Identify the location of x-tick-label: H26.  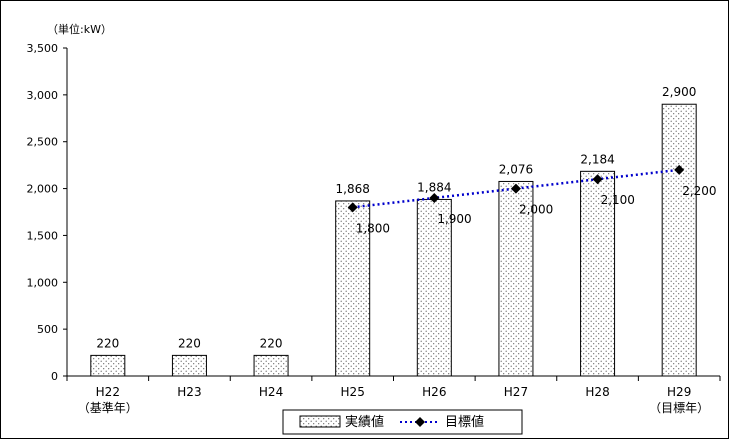
(434, 392).